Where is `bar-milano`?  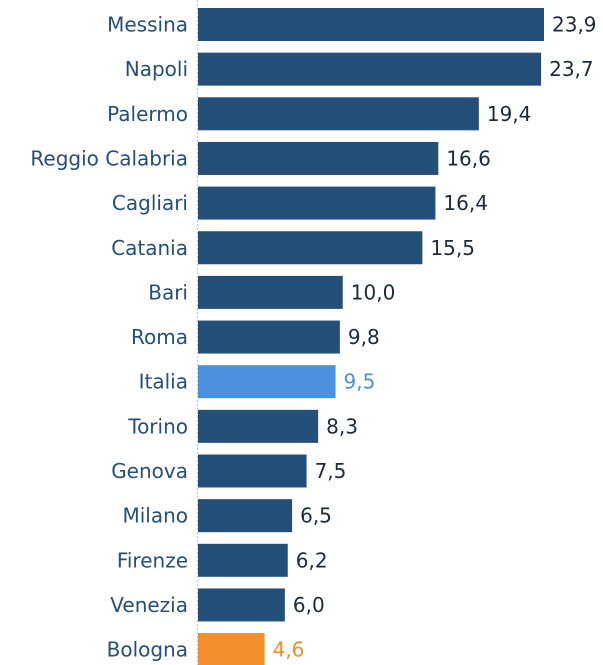 bar-milano is located at coordinates (245, 516).